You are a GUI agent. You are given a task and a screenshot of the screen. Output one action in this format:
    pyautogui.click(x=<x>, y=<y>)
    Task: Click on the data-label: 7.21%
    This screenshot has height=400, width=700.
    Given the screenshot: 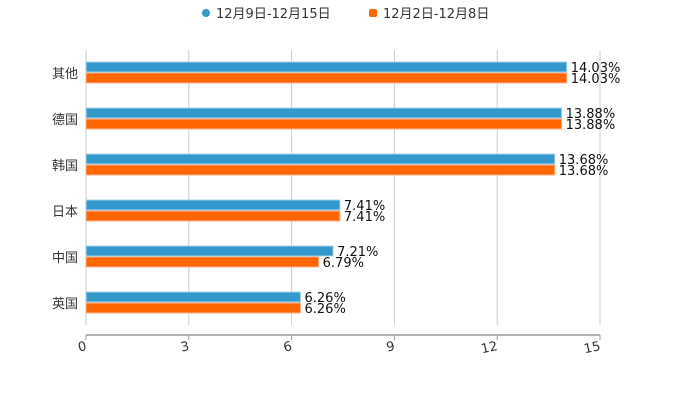 What is the action you would take?
    pyautogui.click(x=357, y=252)
    